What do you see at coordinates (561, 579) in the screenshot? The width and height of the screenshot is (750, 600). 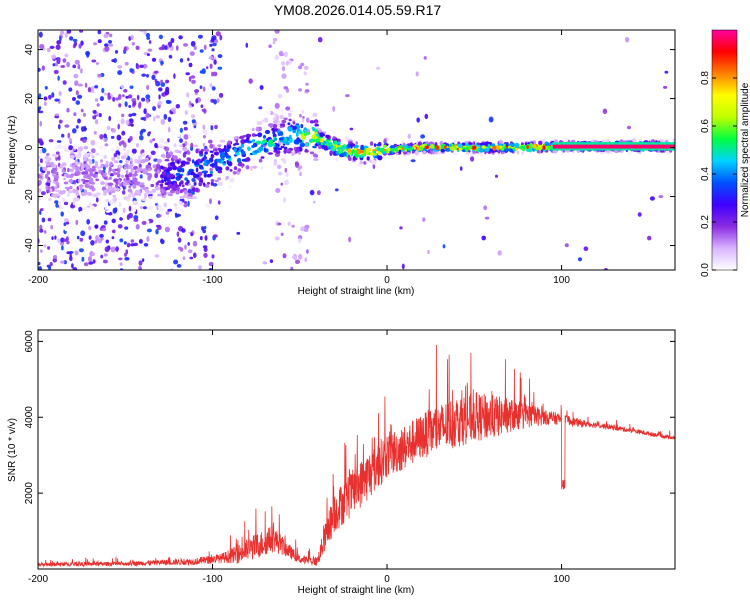 I see `snr-x-tick-label: 100` at bounding box center [561, 579].